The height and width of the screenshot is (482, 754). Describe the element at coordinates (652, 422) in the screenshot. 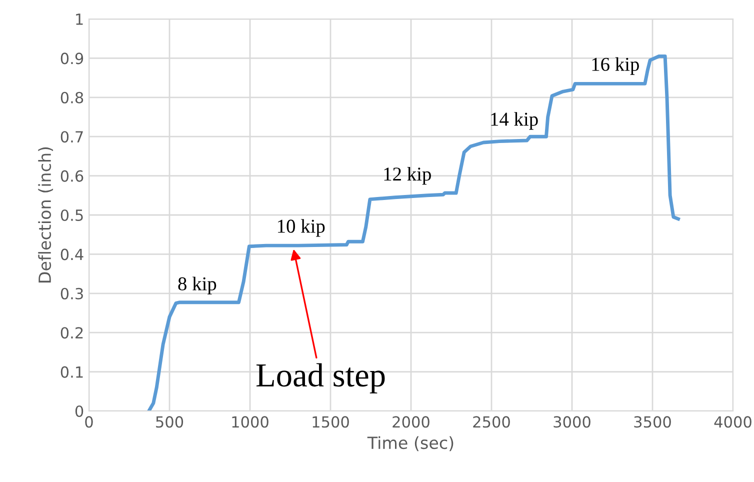

I see `x-tick-label: 3500` at that location.